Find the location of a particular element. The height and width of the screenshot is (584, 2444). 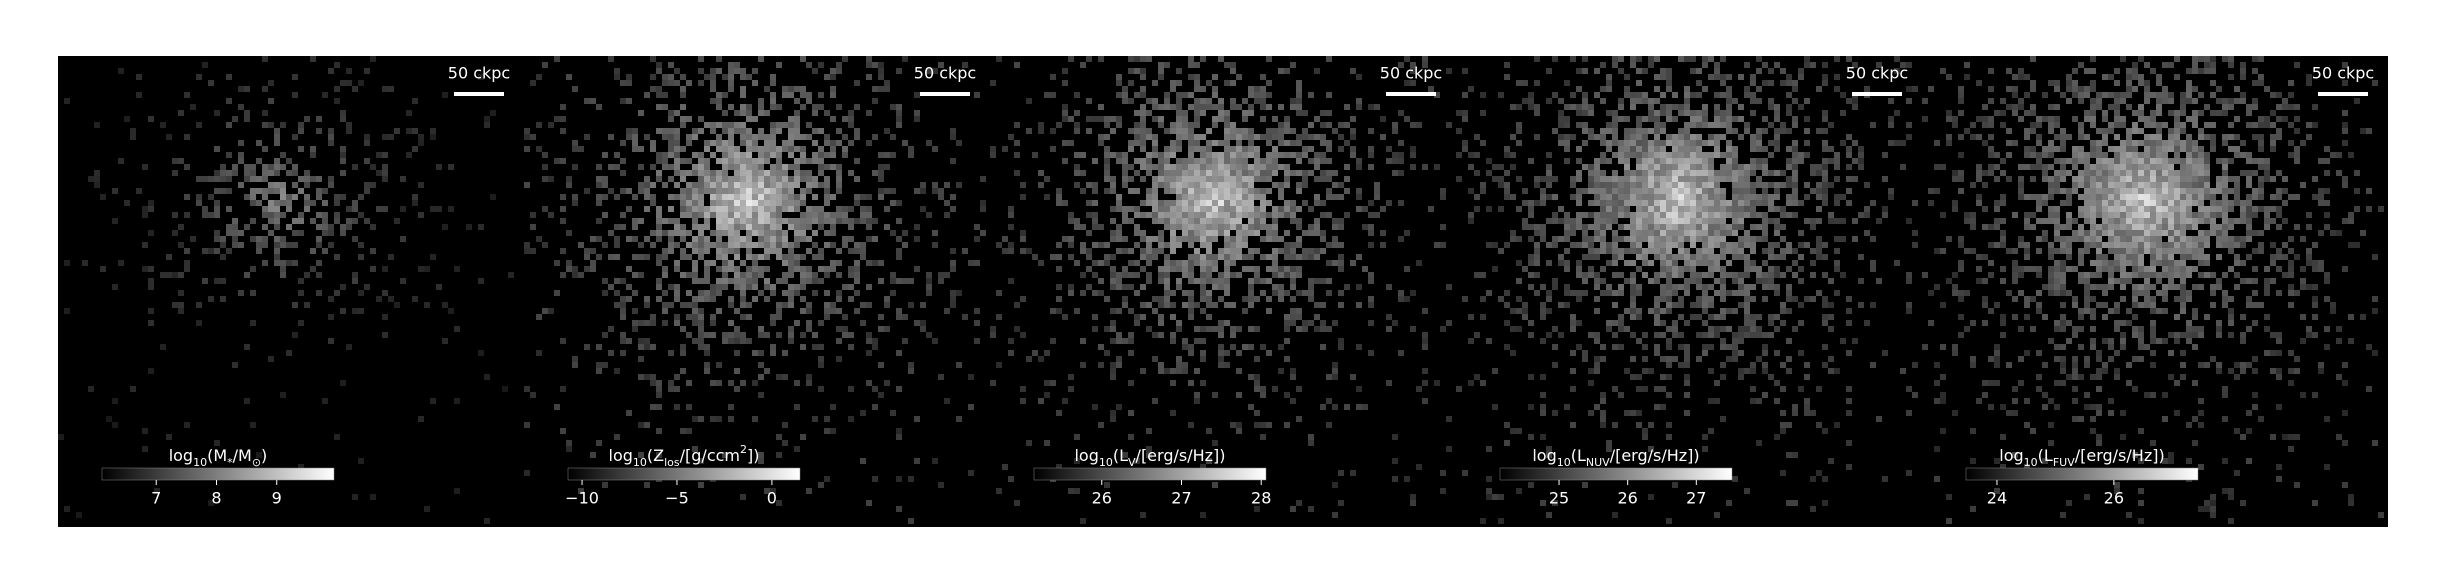

colorbar-label: log10(LV/[erg/s/Hz]) is located at coordinates (1149, 457).